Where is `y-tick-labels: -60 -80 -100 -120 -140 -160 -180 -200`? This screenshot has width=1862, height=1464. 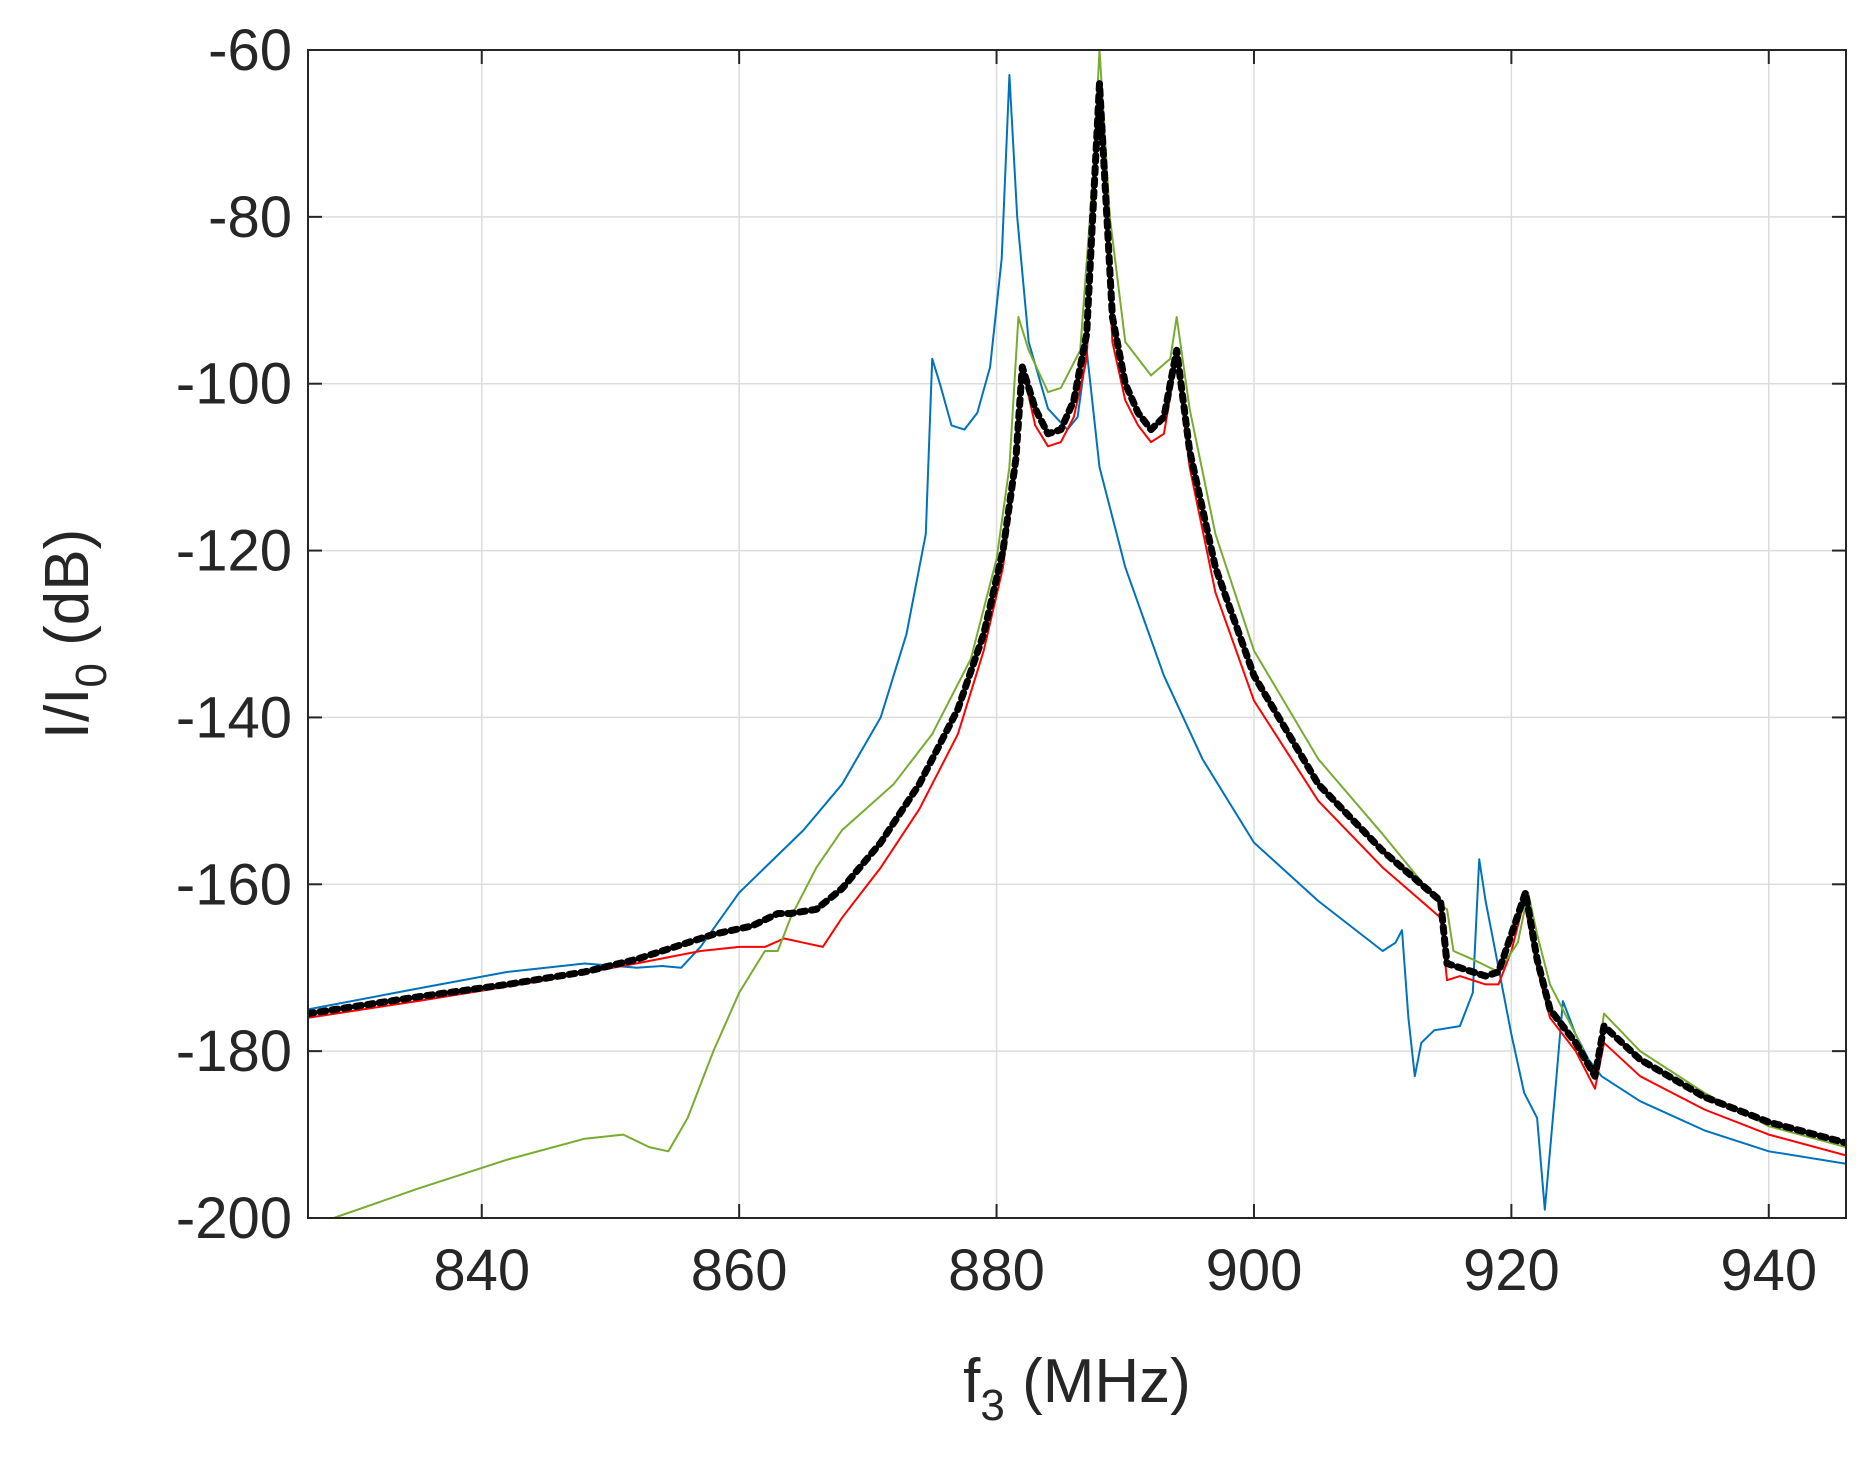
y-tick-labels: -60 -80 -100 -120 -140 -160 -180 -200 is located at coordinates (234, 634).